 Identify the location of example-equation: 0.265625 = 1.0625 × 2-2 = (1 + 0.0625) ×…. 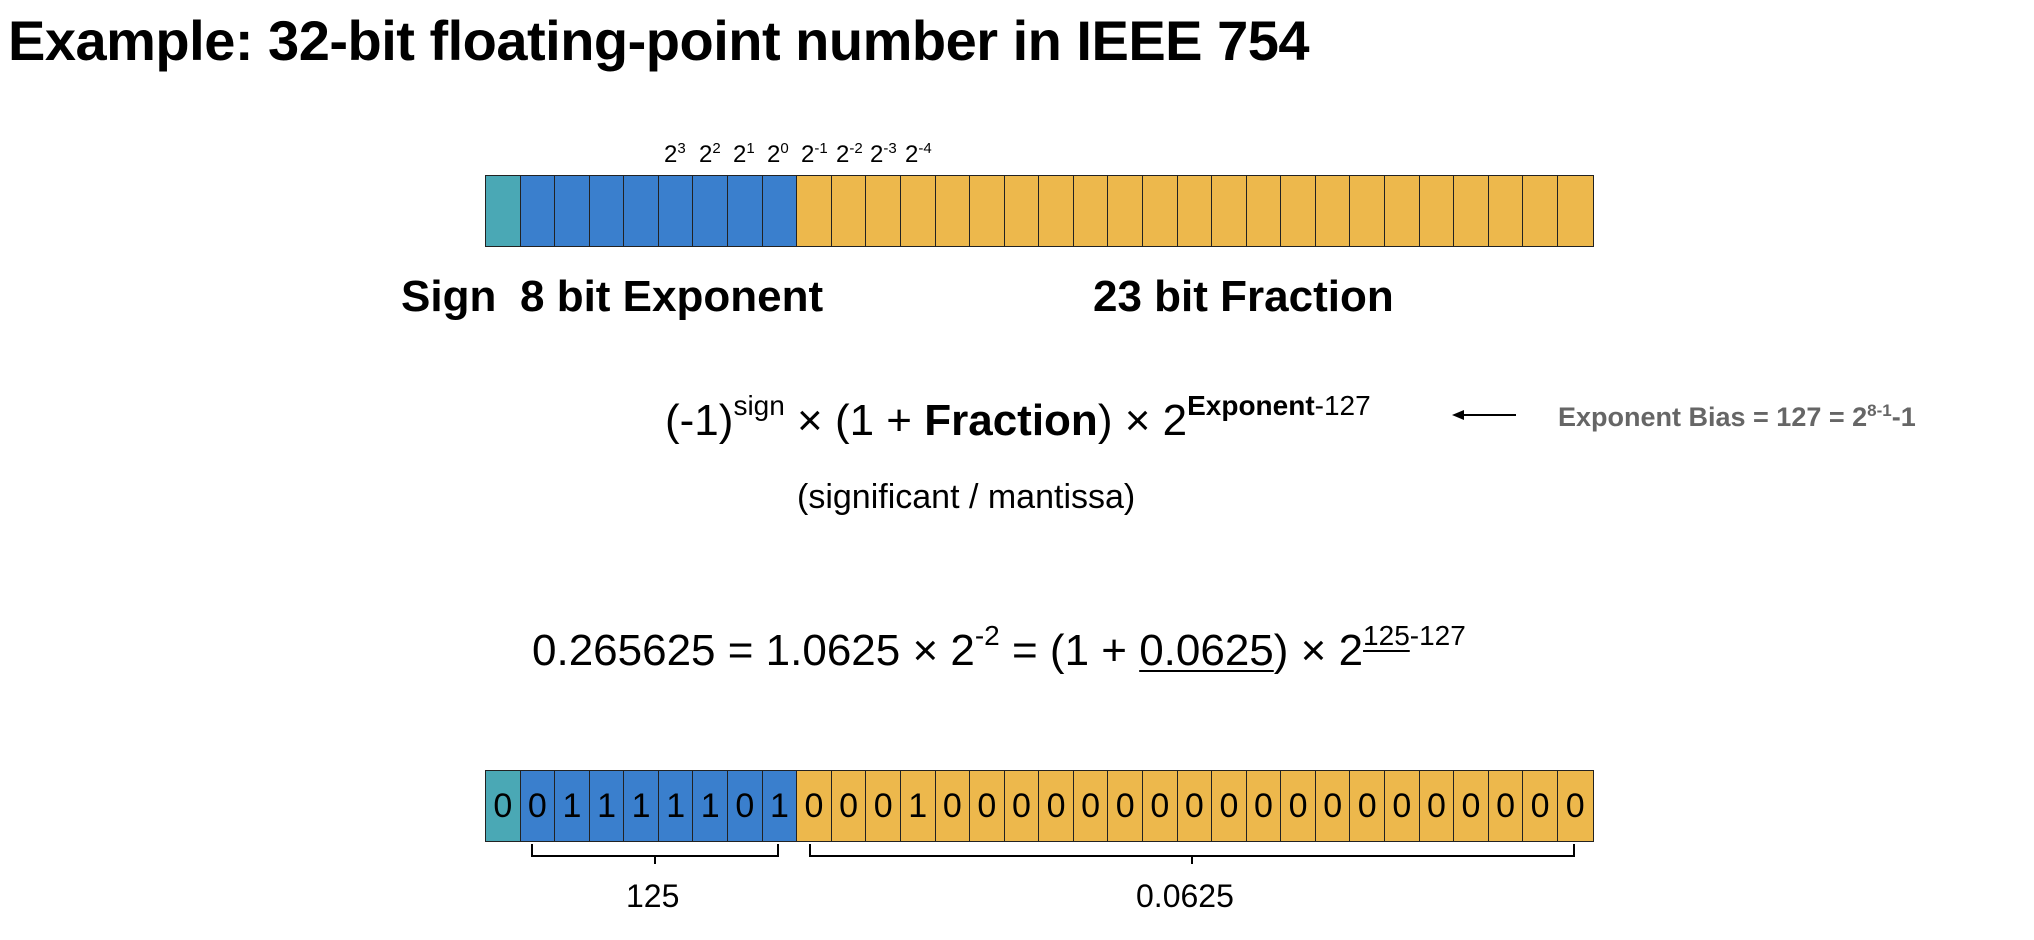
(999, 647).